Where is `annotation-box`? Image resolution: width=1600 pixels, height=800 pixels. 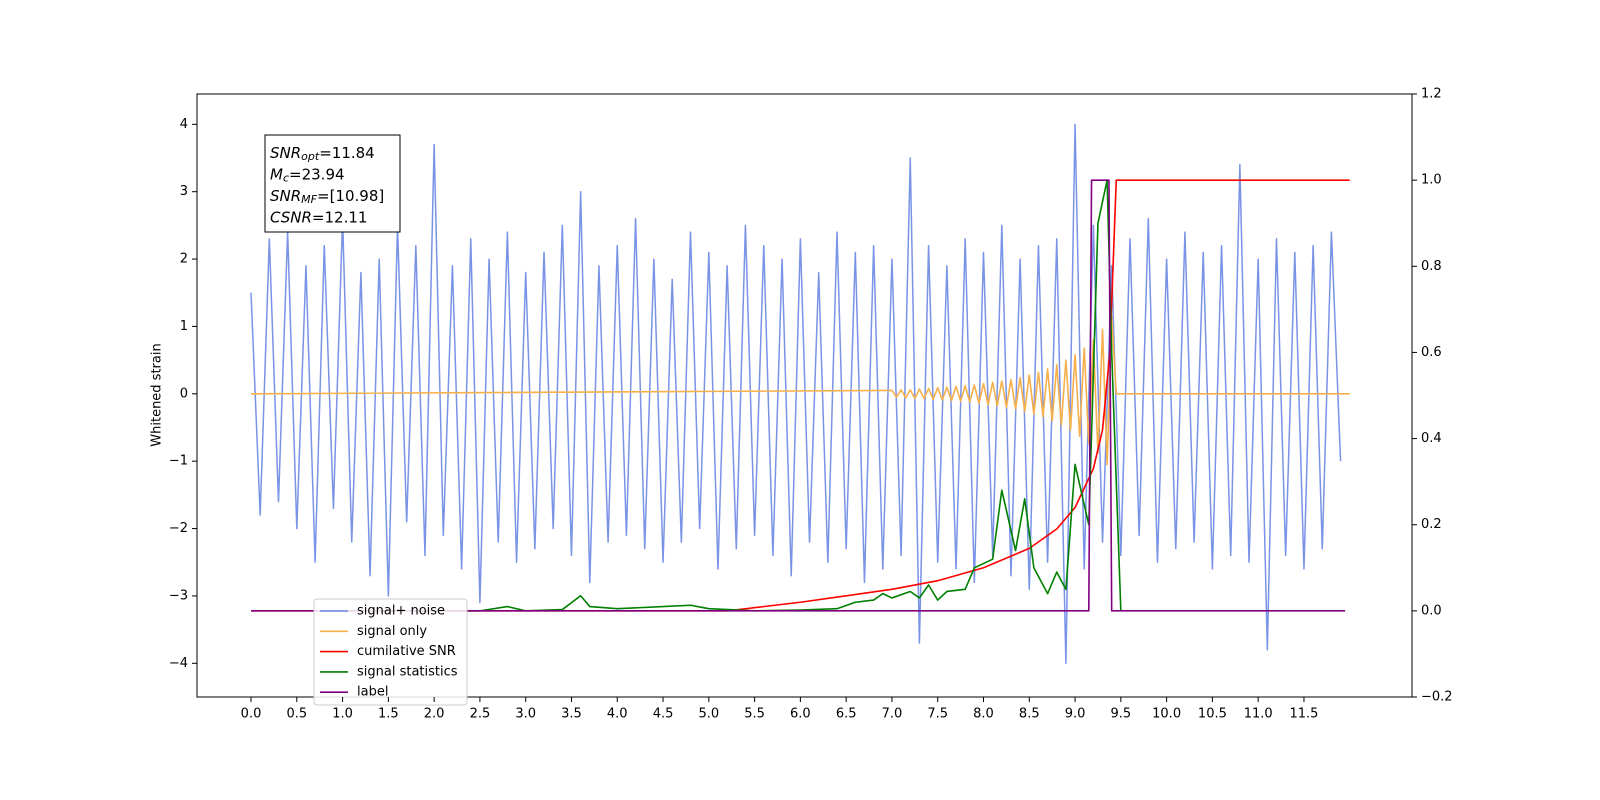 annotation-box is located at coordinates (332, 183).